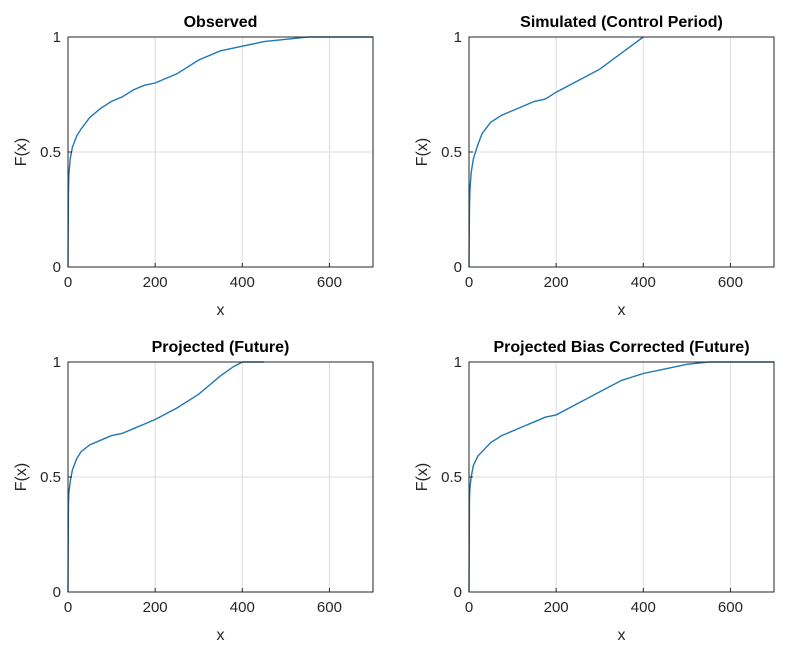 Image resolution: width=797 pixels, height=655 pixels. What do you see at coordinates (621, 22) in the screenshot?
I see `chart-title: Simulated (Control Period)` at bounding box center [621, 22].